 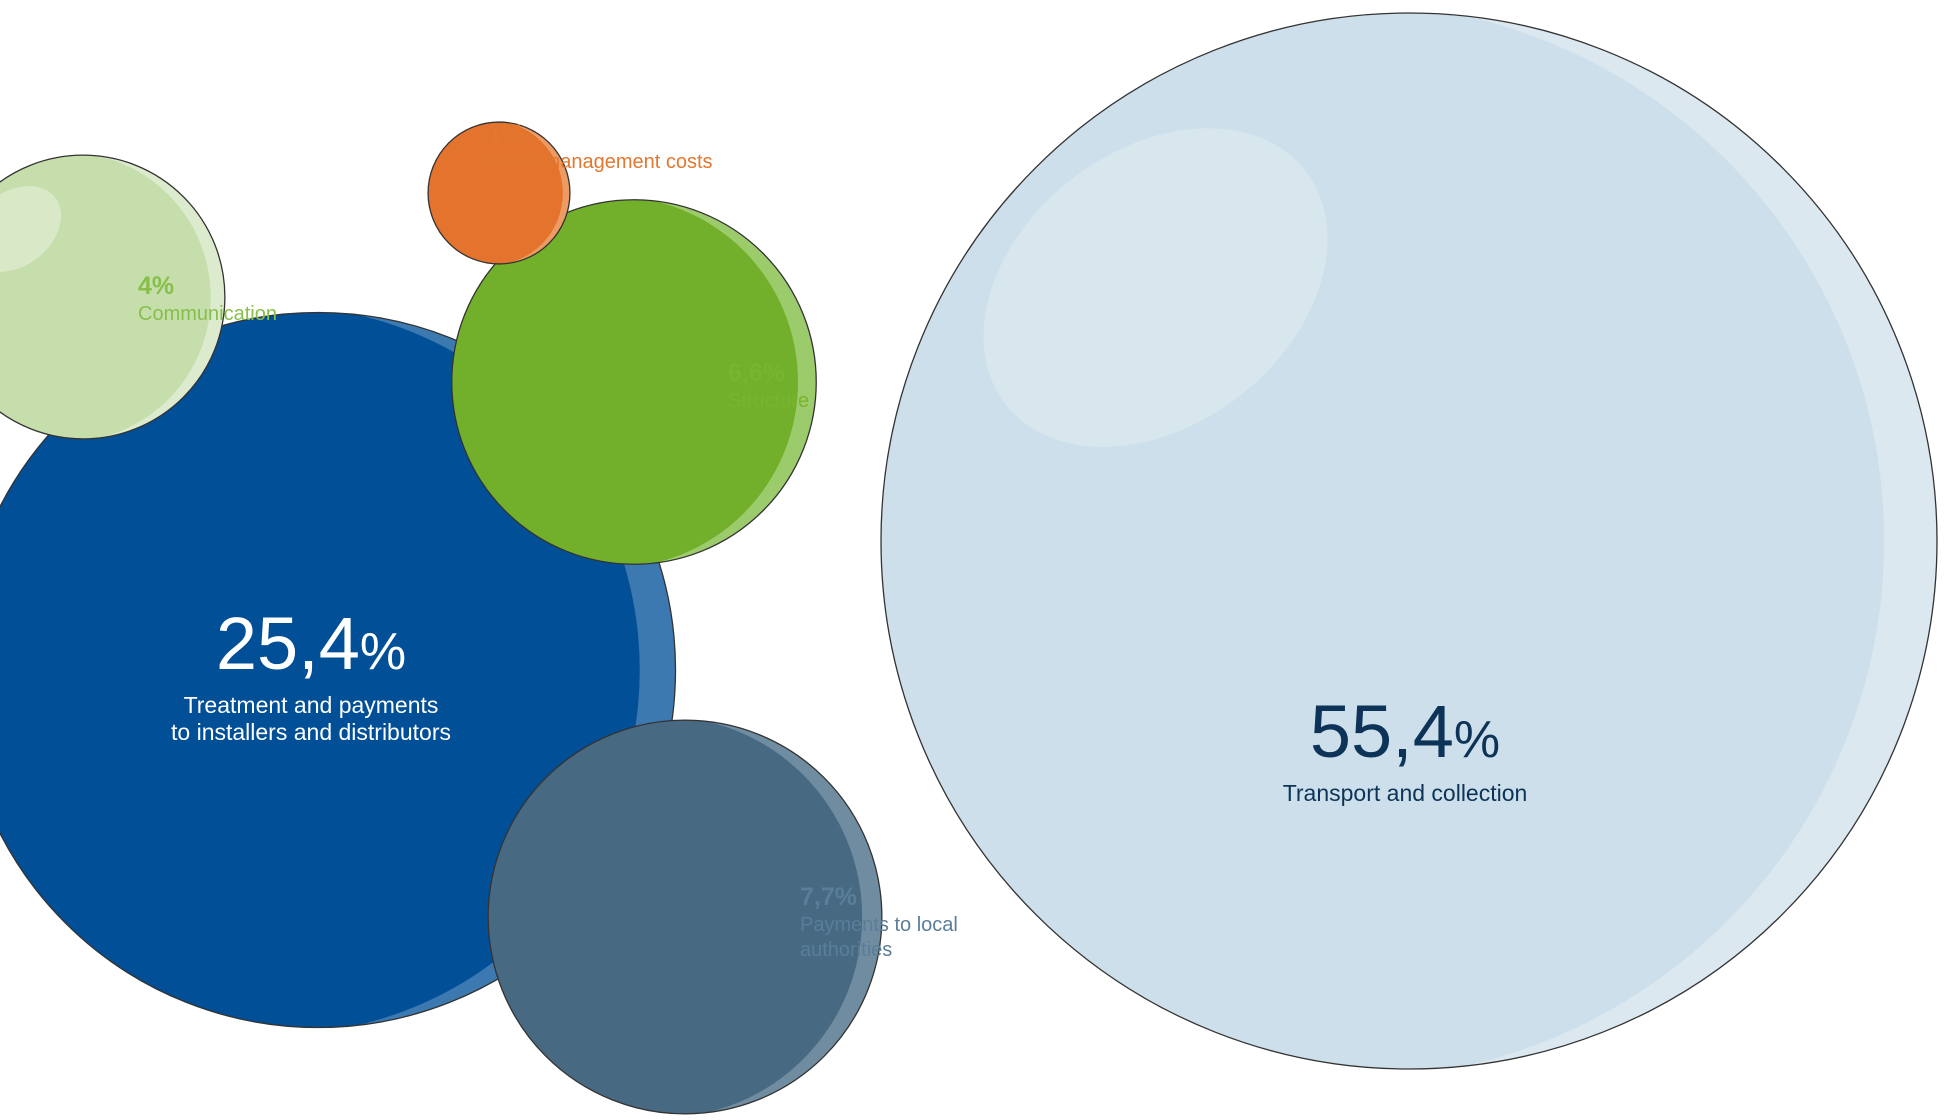 I want to click on bubble-other-management-value: 1%, so click(x=506, y=134).